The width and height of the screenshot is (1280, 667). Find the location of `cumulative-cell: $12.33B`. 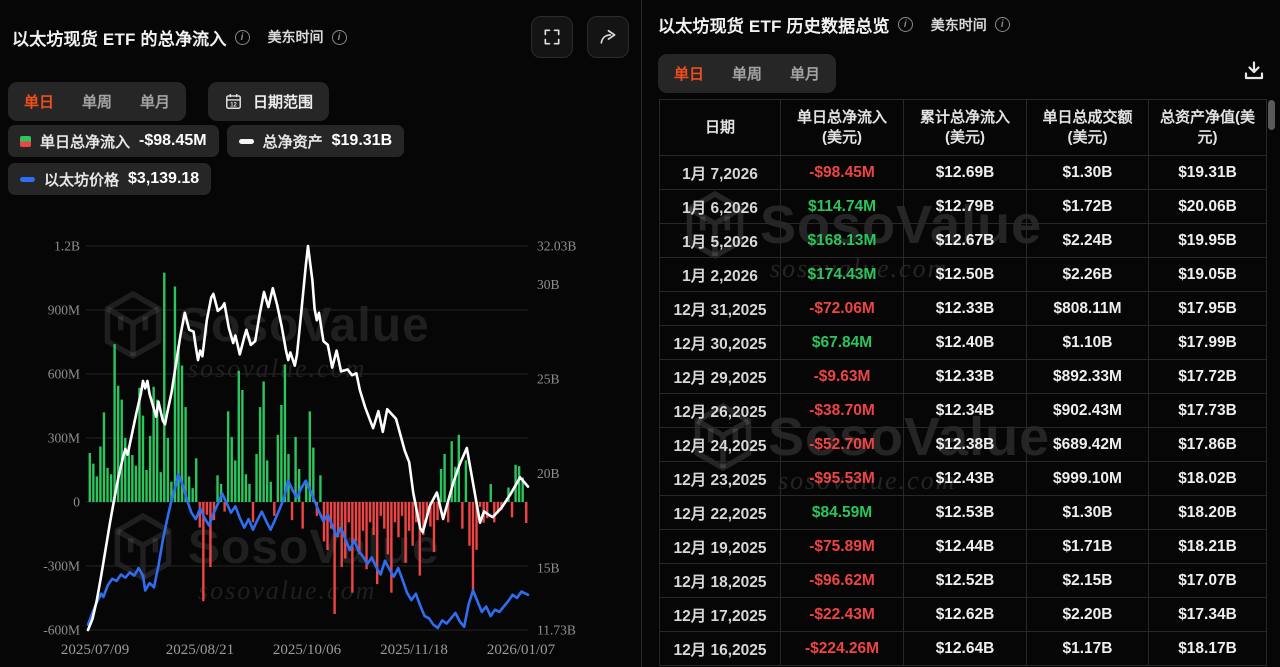

cumulative-cell: $12.33B is located at coordinates (965, 376).